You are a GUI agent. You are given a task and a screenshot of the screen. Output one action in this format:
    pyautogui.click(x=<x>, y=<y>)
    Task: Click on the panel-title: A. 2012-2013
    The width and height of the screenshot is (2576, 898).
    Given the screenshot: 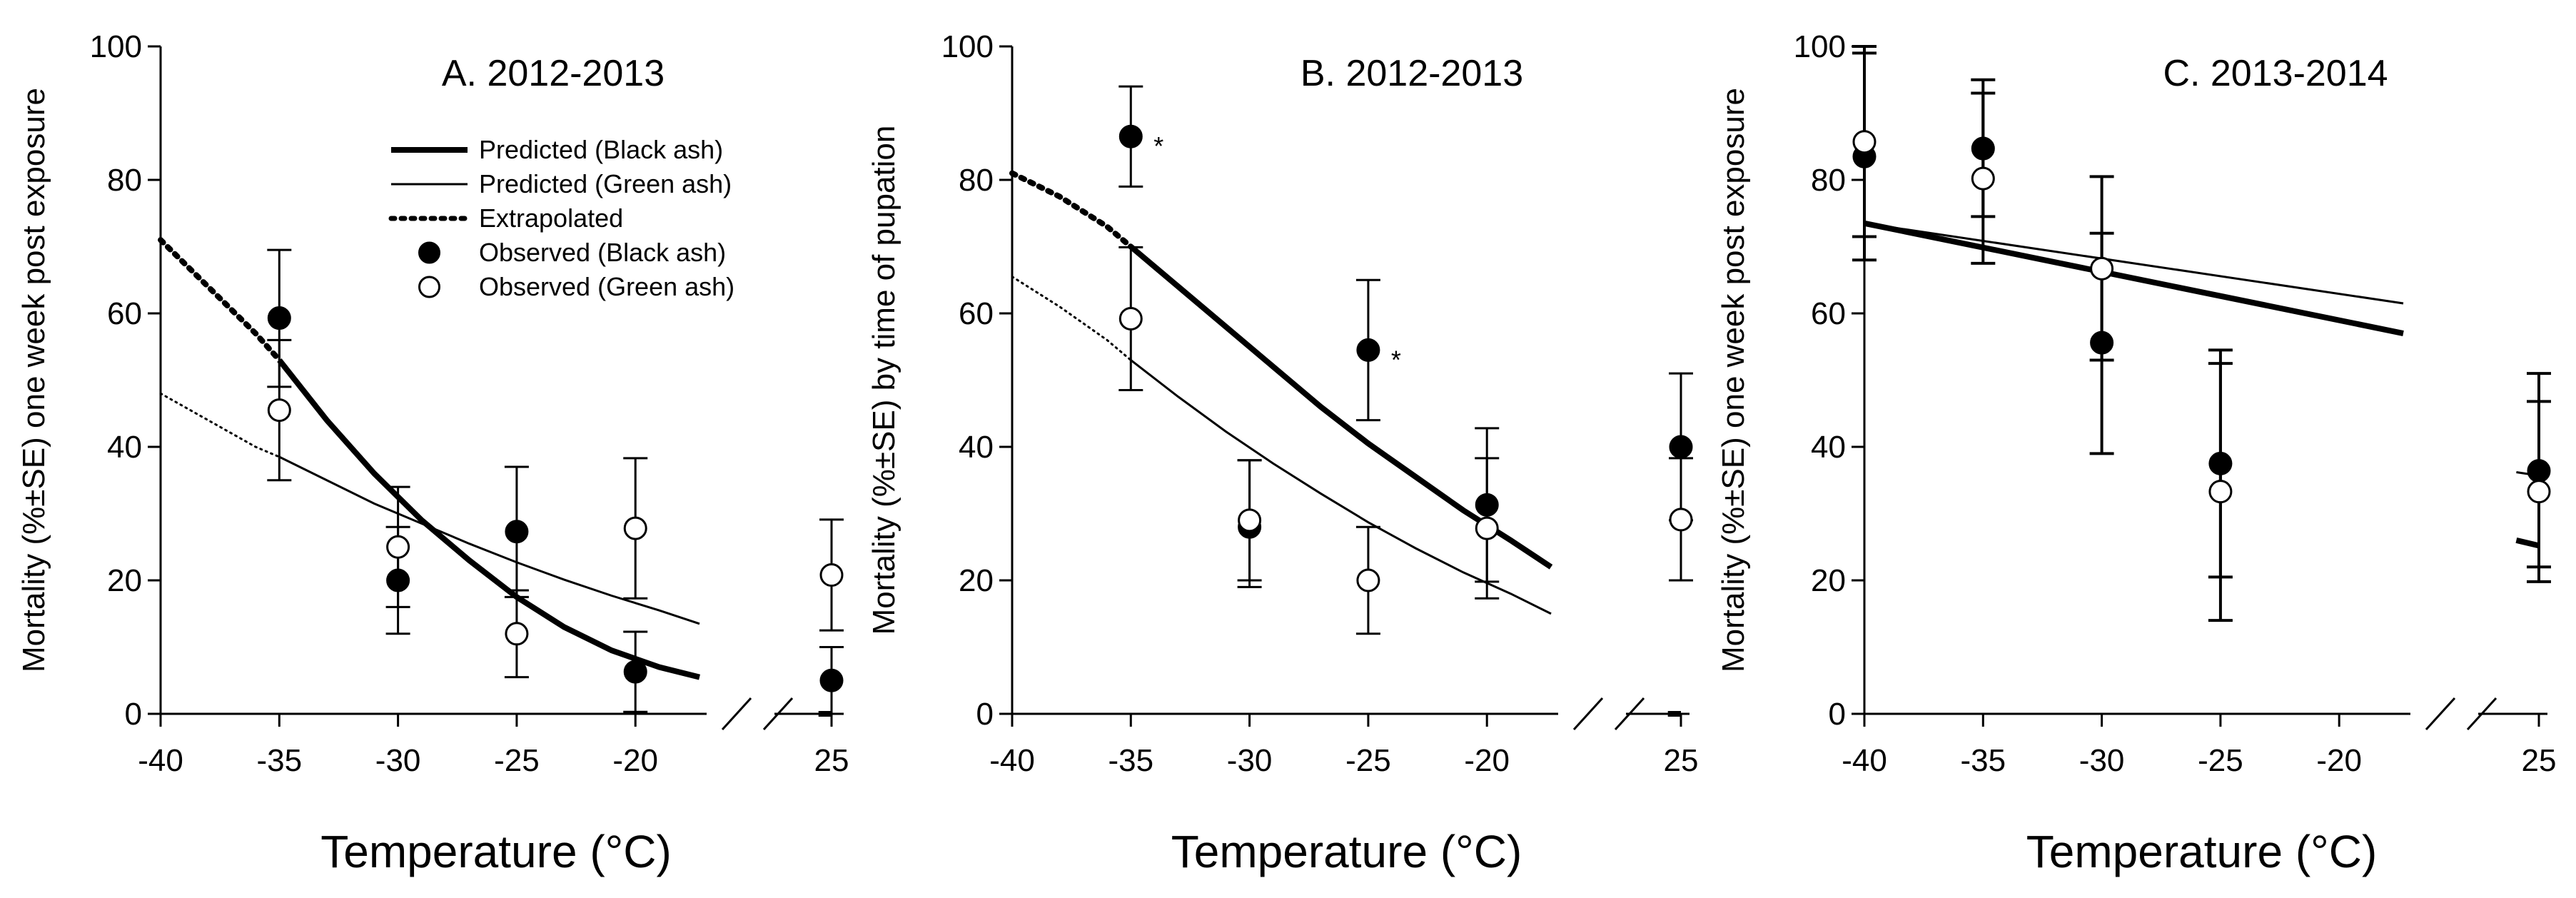 What is the action you would take?
    pyautogui.click(x=553, y=73)
    